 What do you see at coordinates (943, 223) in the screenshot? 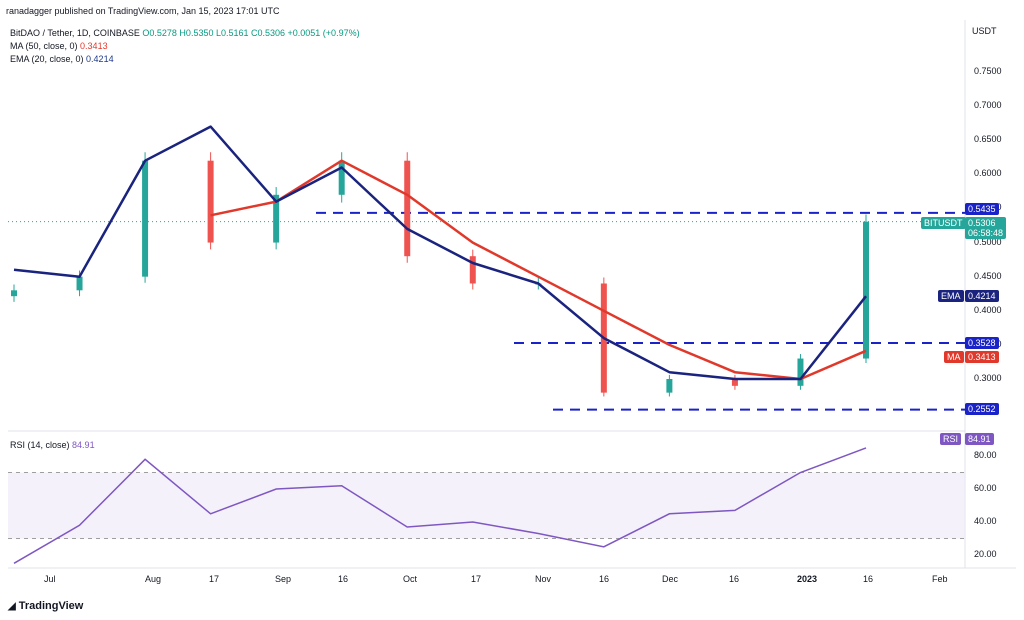
I see `ticker-tag: BITUSDT` at bounding box center [943, 223].